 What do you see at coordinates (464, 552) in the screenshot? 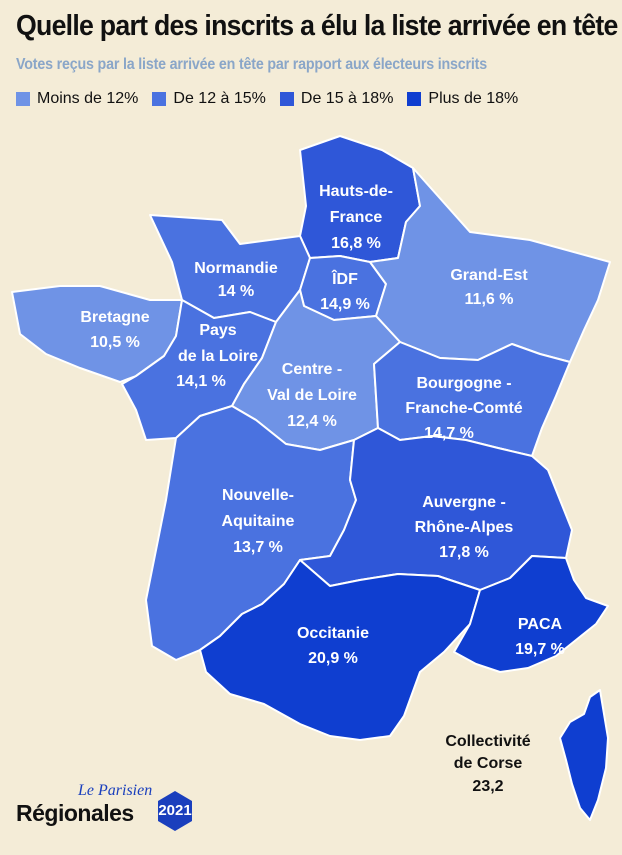
I see `label-ara-value: 17,8 %` at bounding box center [464, 552].